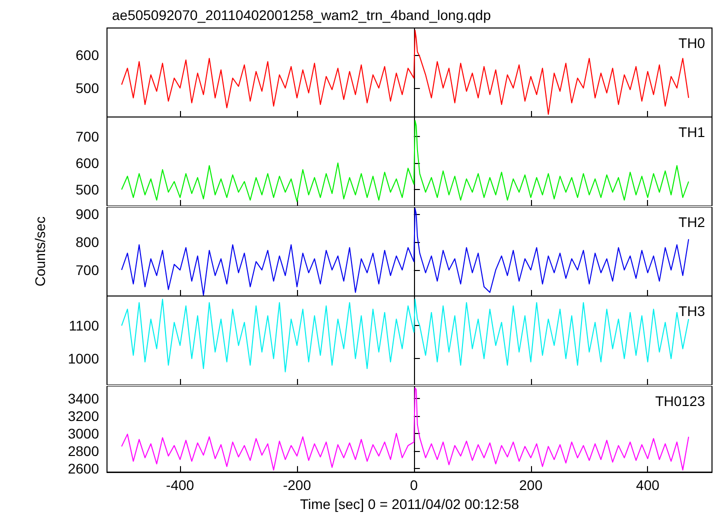 This screenshot has width=717, height=516. I want to click on y-tick-label: 900, so click(88, 214).